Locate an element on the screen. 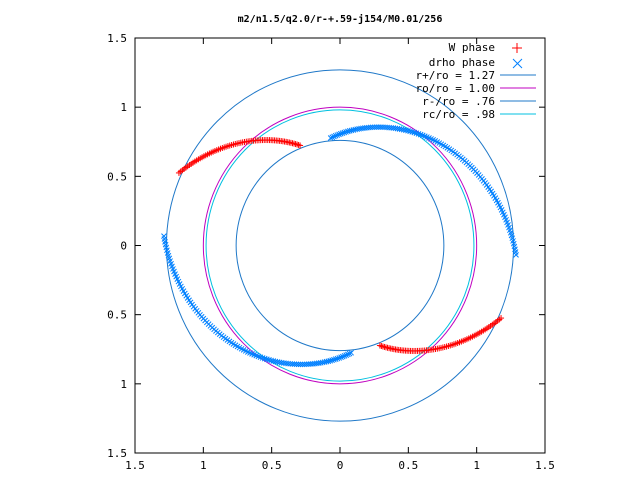  legend-label-r-plus: r+/ro = 1.27 is located at coordinates (455, 75).